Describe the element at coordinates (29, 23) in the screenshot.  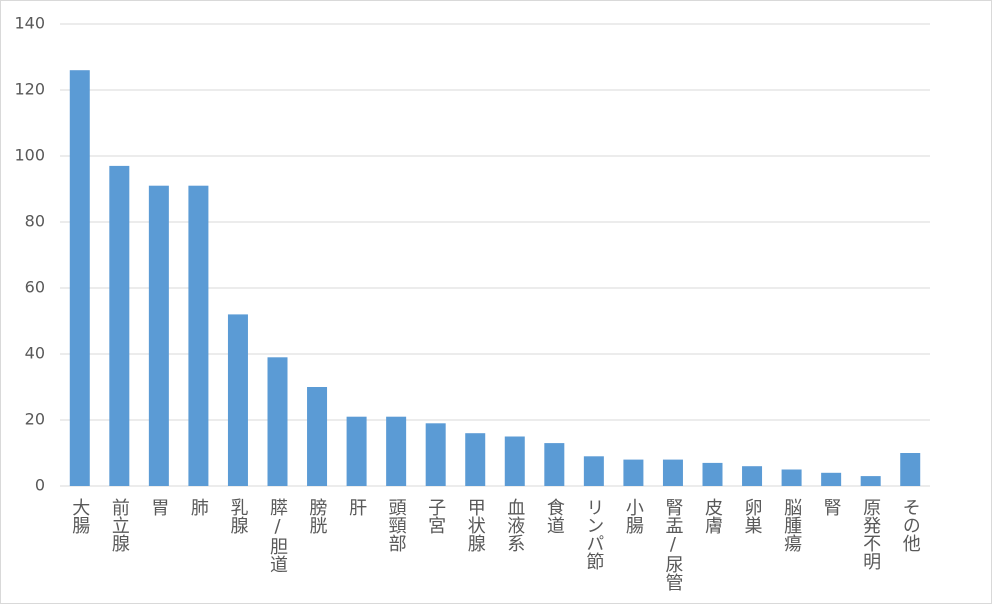
I see `y-tick-label: 140` at that location.